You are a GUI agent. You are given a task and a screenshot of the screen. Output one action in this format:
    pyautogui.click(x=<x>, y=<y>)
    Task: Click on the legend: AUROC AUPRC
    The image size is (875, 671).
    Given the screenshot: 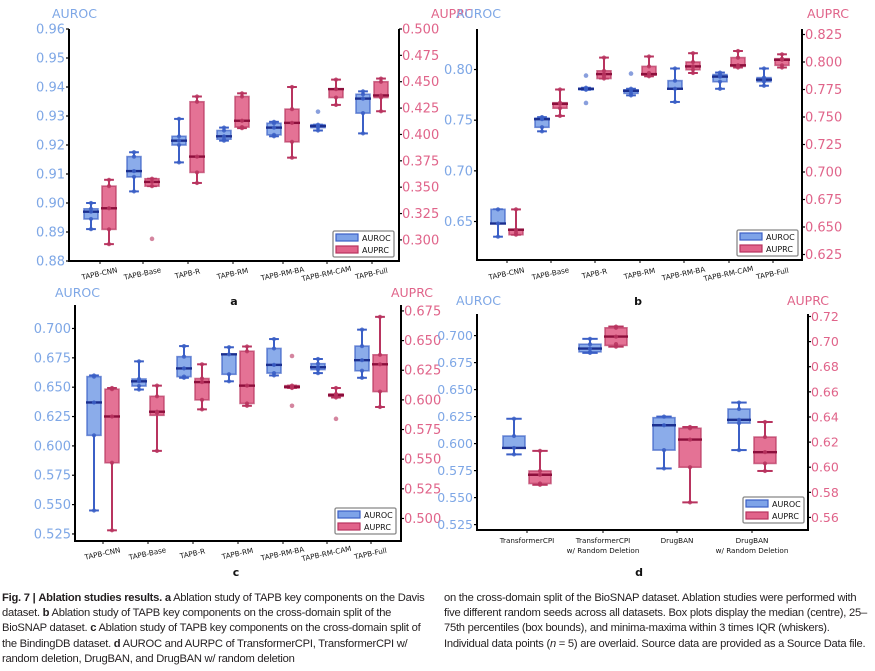 What is the action you would take?
    pyautogui.click(x=767, y=243)
    